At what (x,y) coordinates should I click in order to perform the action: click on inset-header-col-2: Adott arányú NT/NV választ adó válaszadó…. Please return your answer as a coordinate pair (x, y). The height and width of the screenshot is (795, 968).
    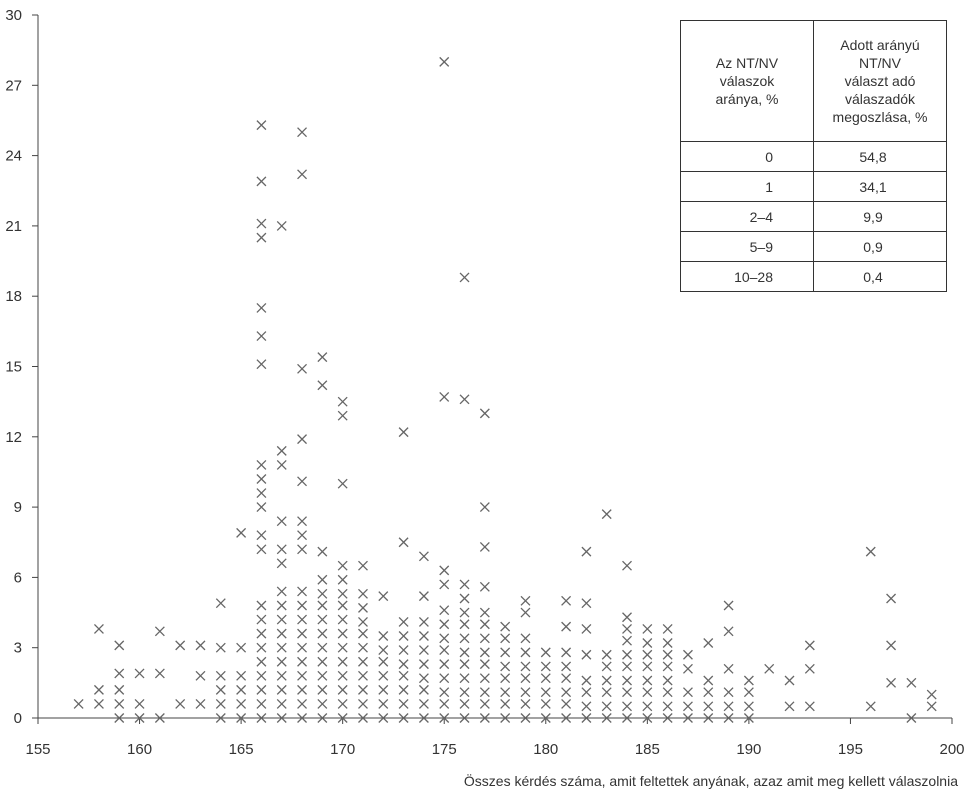
    Looking at the image, I should click on (880, 81).